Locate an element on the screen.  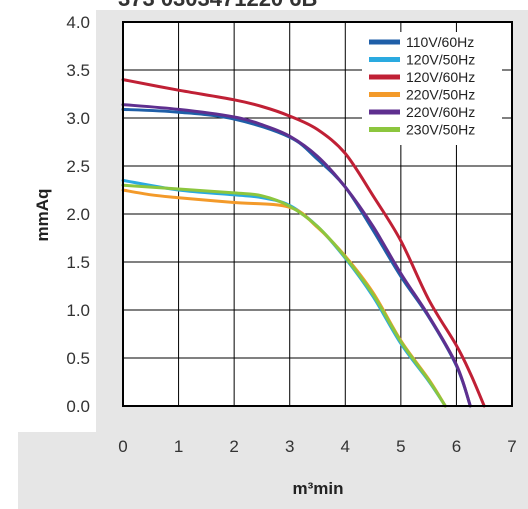
legend-label-220V/60Hz: 220V/60Hz is located at coordinates (440, 112).